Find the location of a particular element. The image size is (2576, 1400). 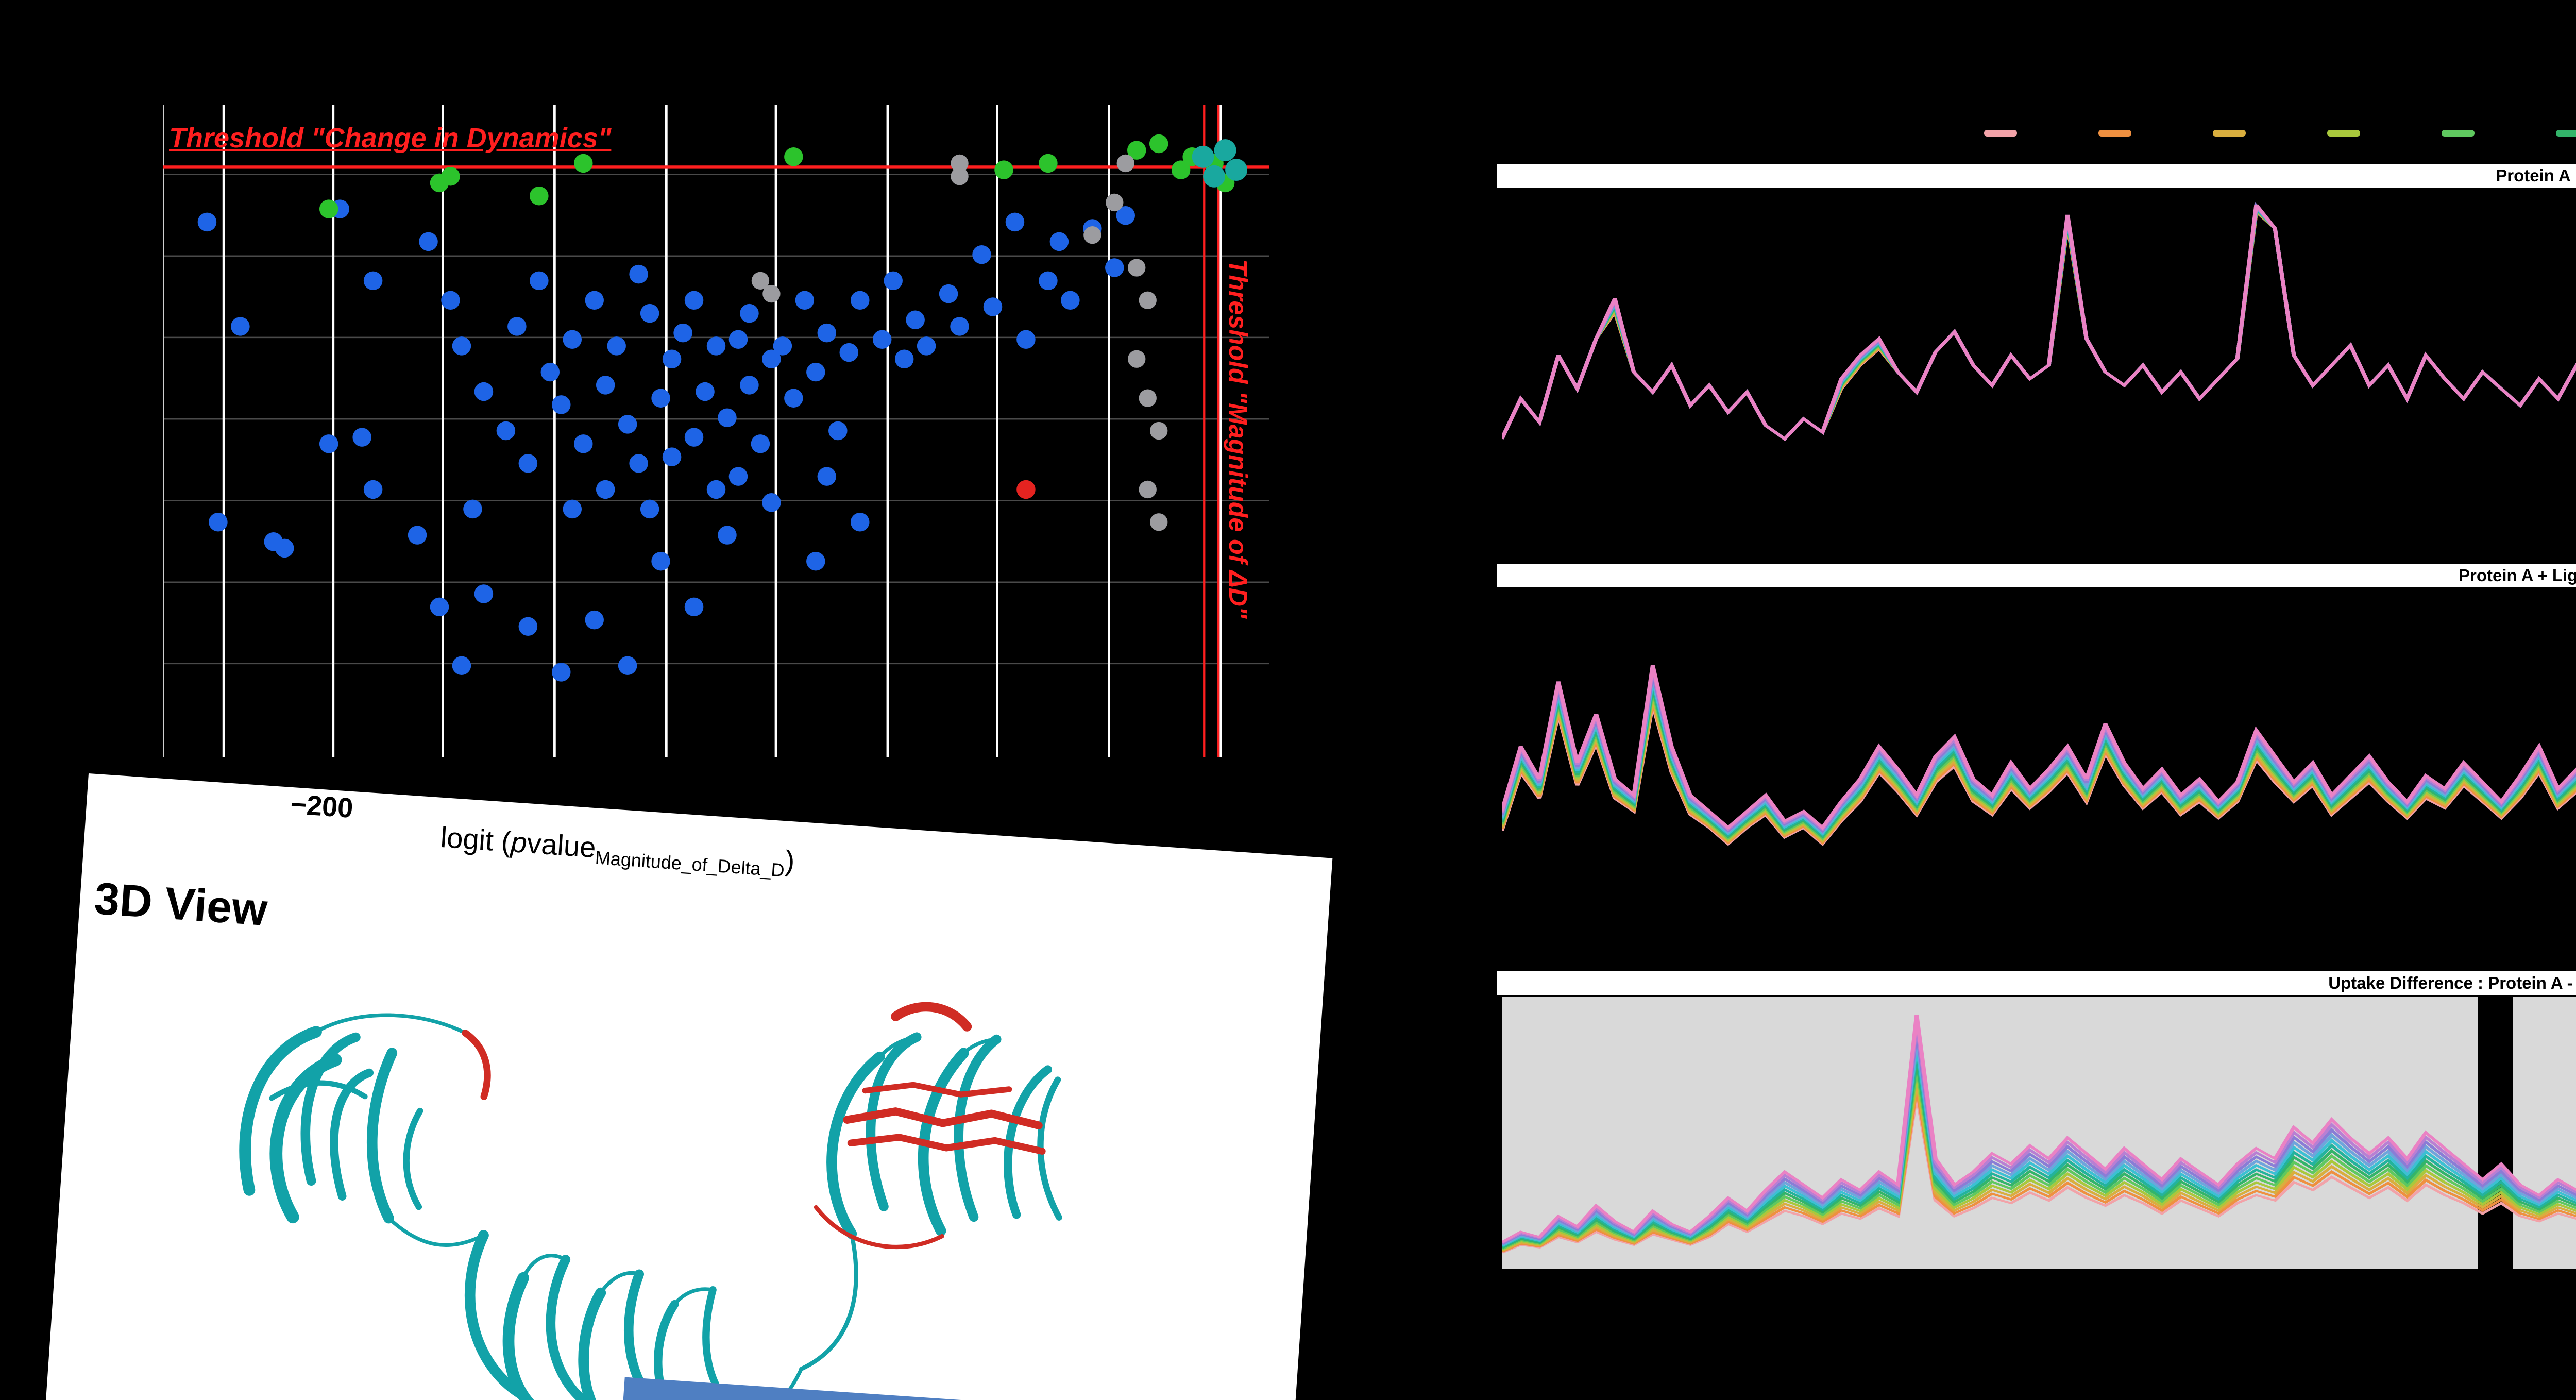

threshold-dynamics-label: Threshold "Change in Dynamics" is located at coordinates (390, 138).